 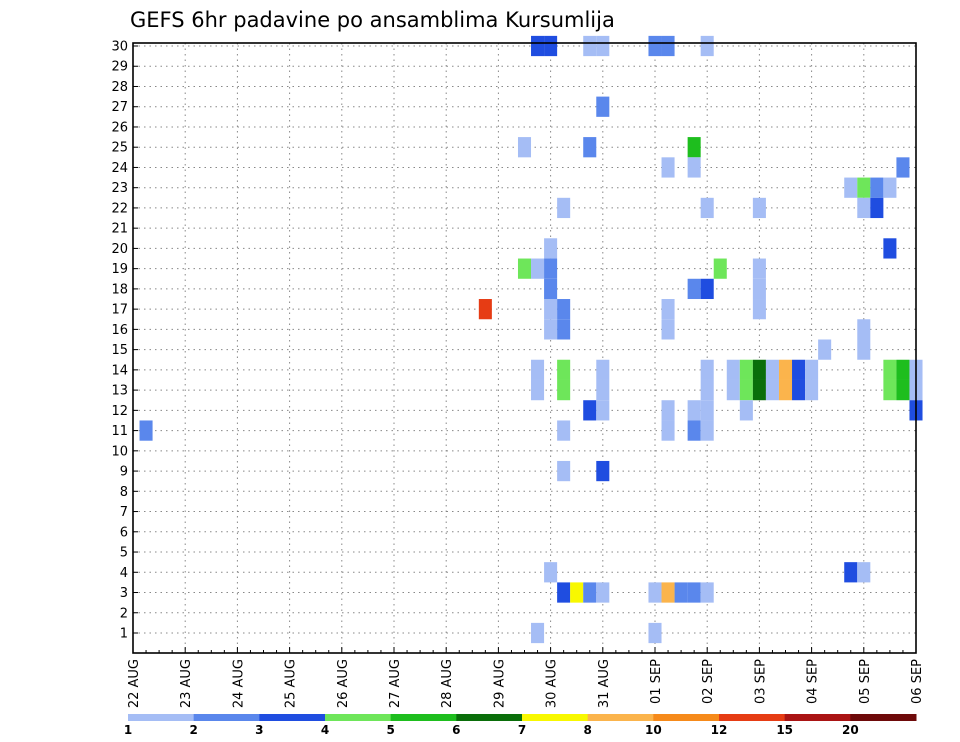 What do you see at coordinates (119, 310) in the screenshot?
I see `y-tick-label: 17` at bounding box center [119, 310].